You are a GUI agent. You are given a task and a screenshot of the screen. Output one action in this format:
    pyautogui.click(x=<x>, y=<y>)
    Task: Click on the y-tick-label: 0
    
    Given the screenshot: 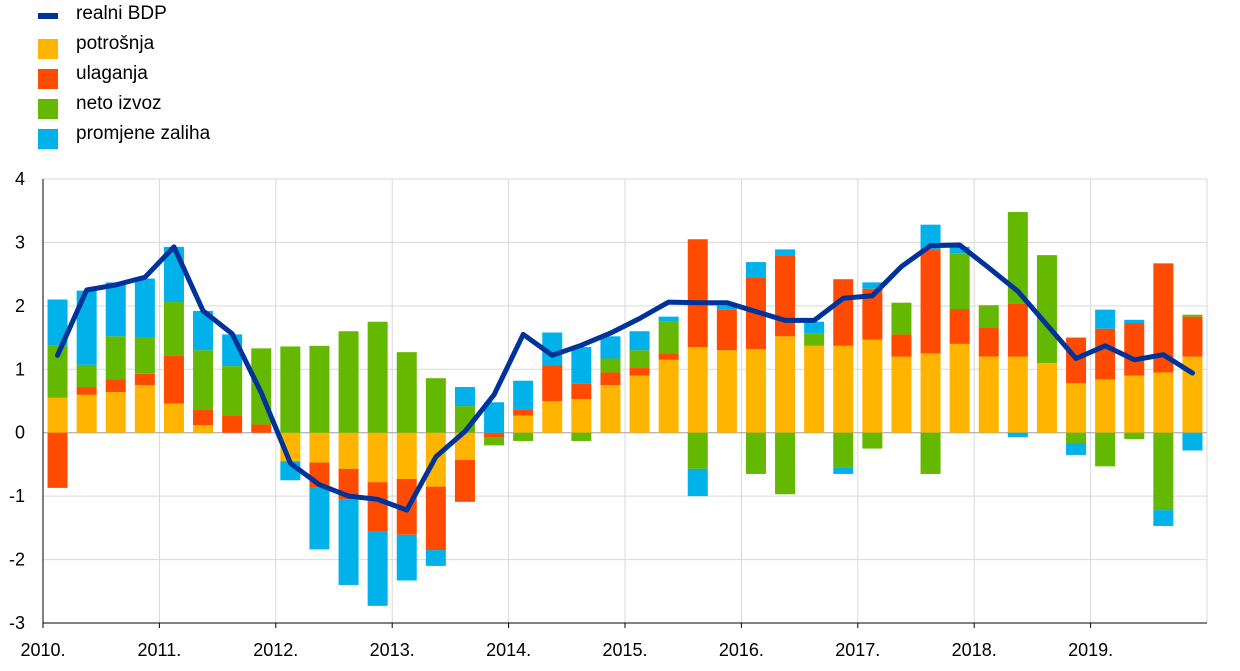 What is the action you would take?
    pyautogui.click(x=20, y=433)
    